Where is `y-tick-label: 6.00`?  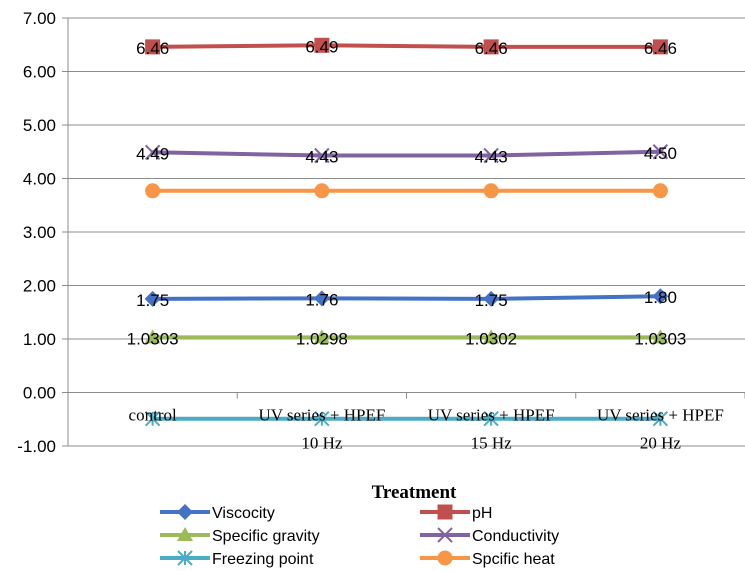
y-tick-label: 6.00 is located at coordinates (39, 72).